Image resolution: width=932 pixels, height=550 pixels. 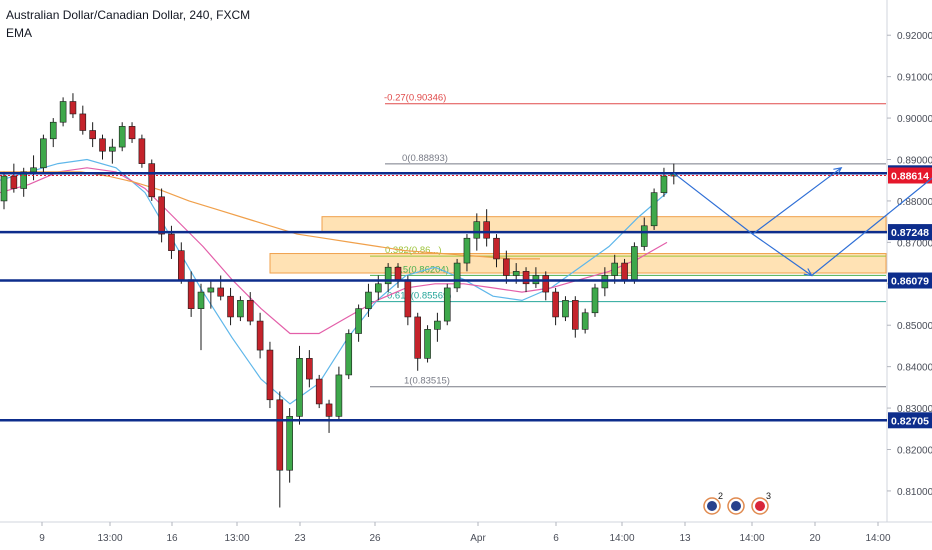 I want to click on date-tick-label: 9, so click(x=42, y=538).